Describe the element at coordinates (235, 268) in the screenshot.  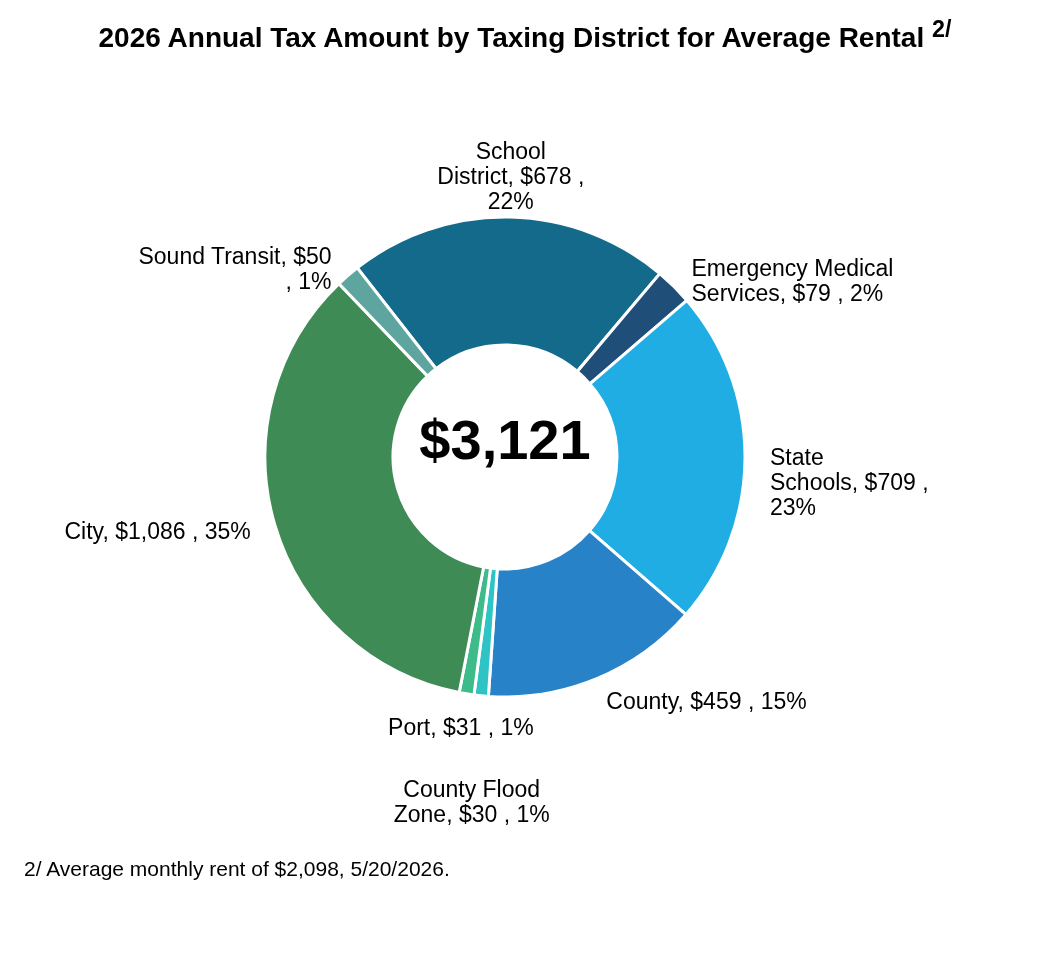
I see `slice-label: Sound Transit, $50 , 1%` at that location.